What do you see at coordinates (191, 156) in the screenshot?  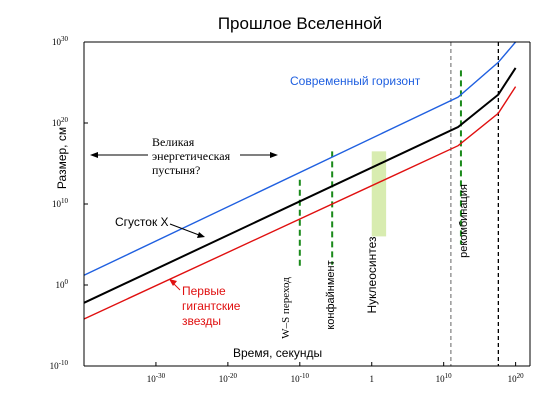 I see `desert-label-line-2: энергетическая` at bounding box center [191, 156].